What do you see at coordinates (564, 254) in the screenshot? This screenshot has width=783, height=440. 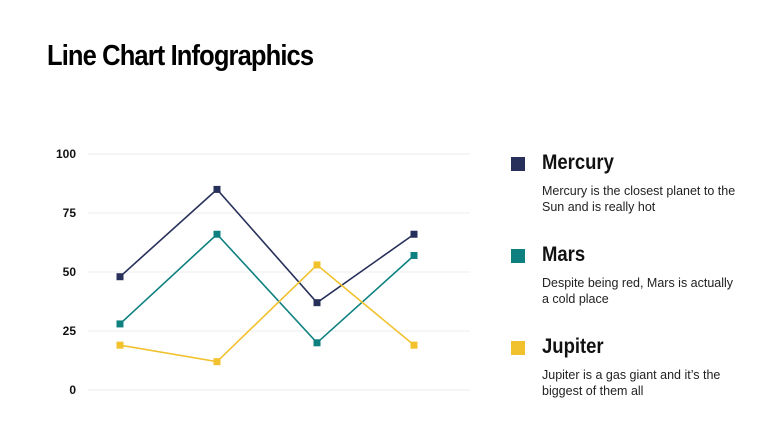 I see `legend-name: Mars` at bounding box center [564, 254].